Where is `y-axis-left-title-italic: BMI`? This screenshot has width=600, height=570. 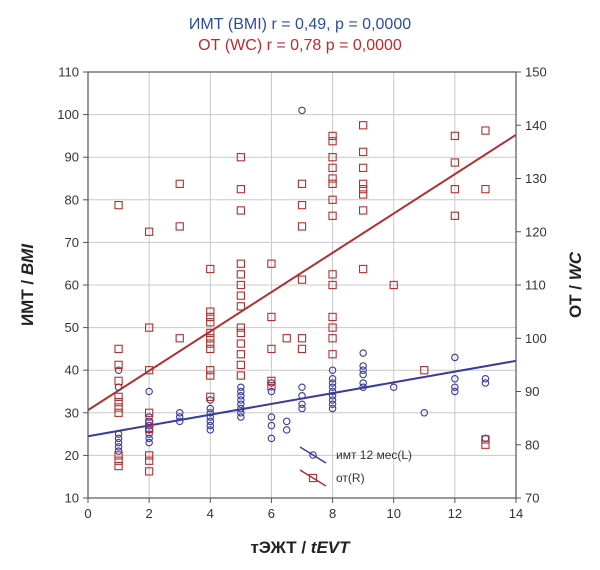
y-axis-left-title-italic: BMI is located at coordinates (27, 259).